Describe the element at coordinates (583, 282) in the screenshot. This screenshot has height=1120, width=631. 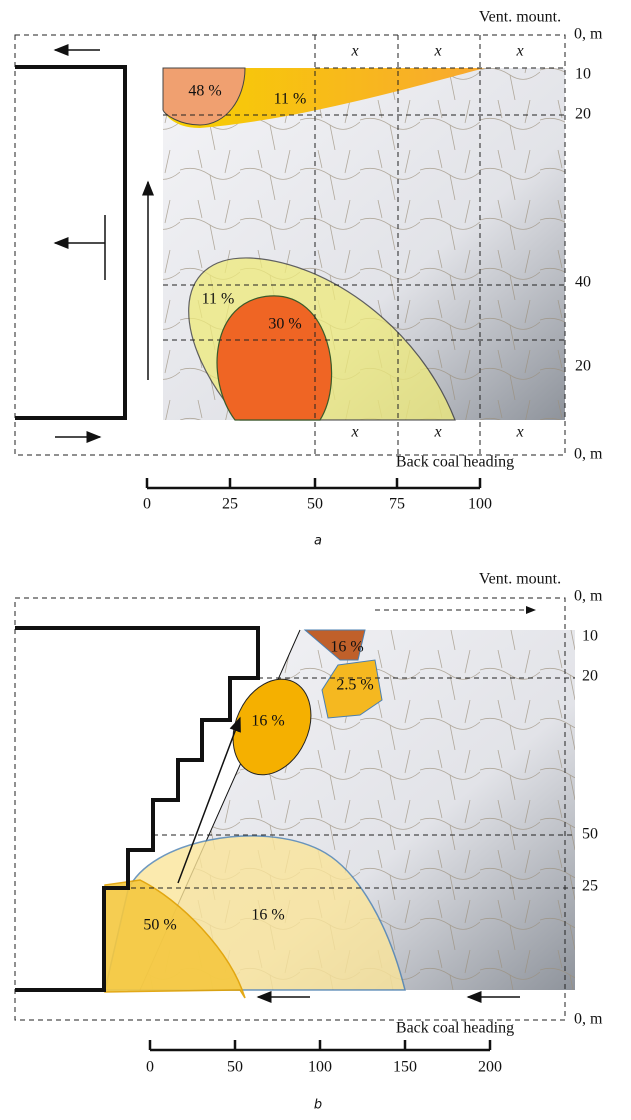
I see `depth-label: 40` at that location.